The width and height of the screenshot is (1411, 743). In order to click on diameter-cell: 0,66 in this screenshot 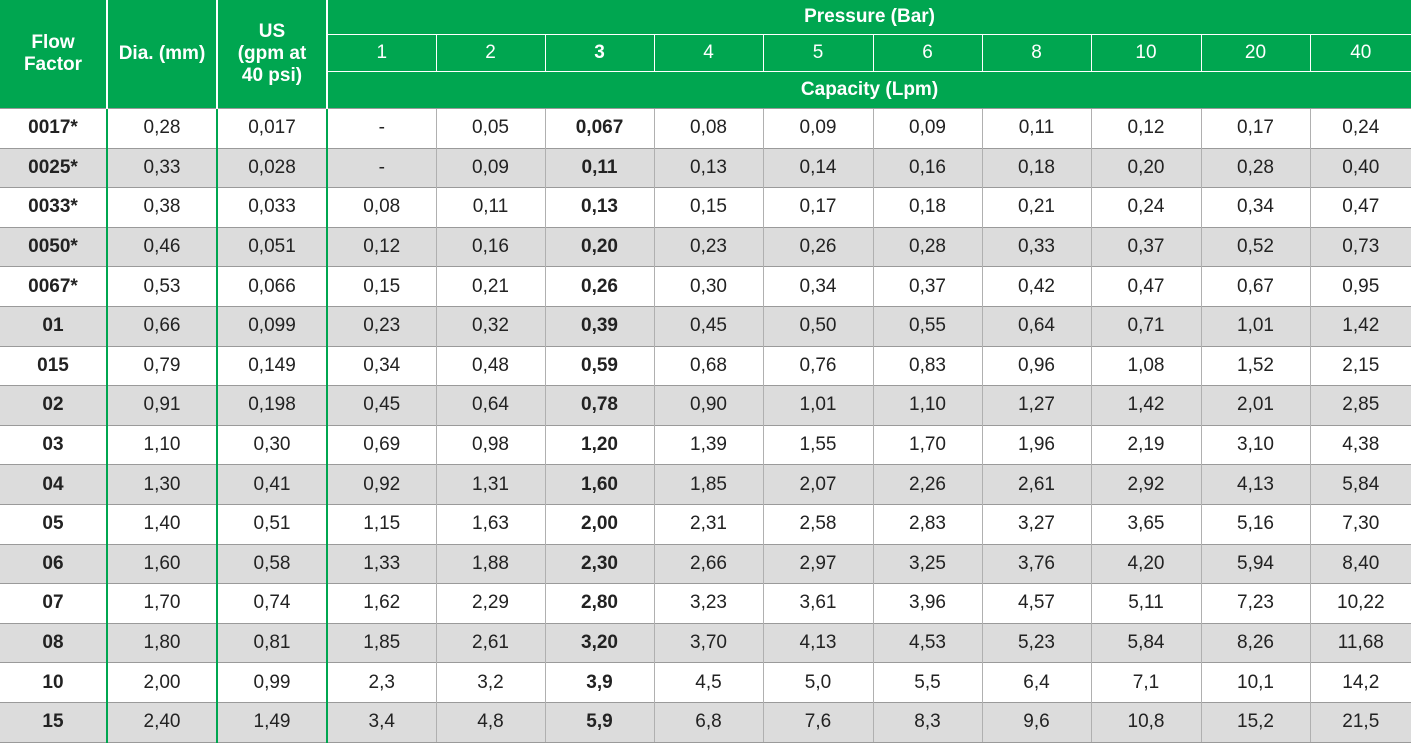, I will do `click(161, 326)`.